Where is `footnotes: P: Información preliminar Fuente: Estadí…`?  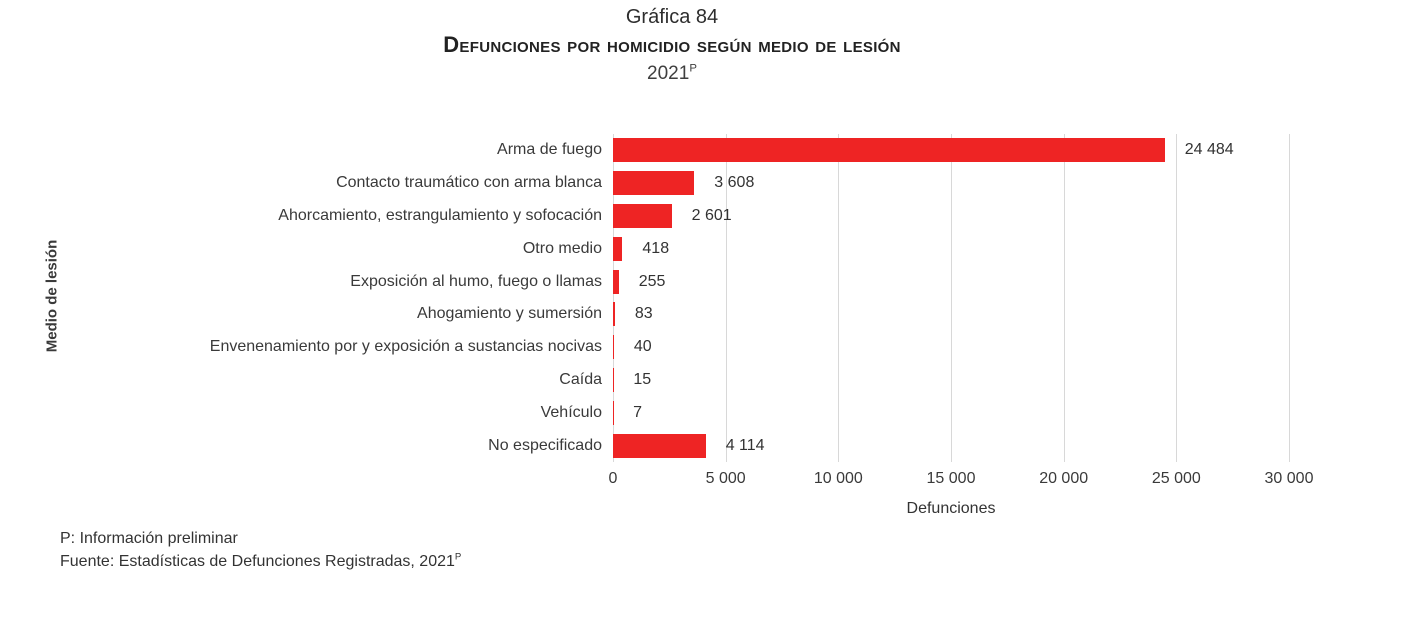
footnotes: P: Información preliminar Fuente: Estadí… is located at coordinates (260, 550).